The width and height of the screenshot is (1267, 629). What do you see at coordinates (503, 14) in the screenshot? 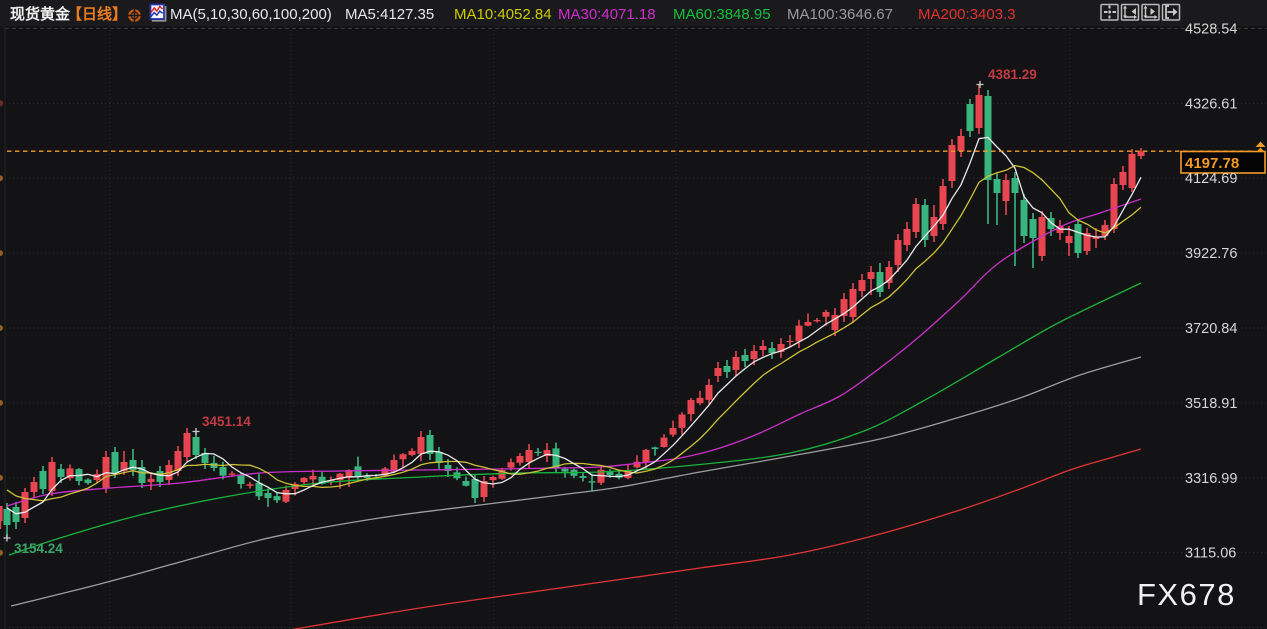
I see `svg-text: MA10:4052.84` at bounding box center [503, 14].